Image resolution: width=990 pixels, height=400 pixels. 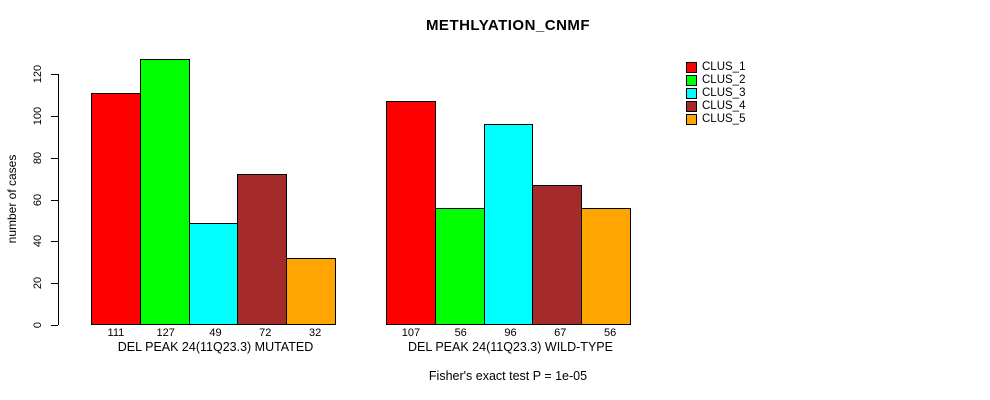 I want to click on bar-value-label: 107, so click(x=411, y=333).